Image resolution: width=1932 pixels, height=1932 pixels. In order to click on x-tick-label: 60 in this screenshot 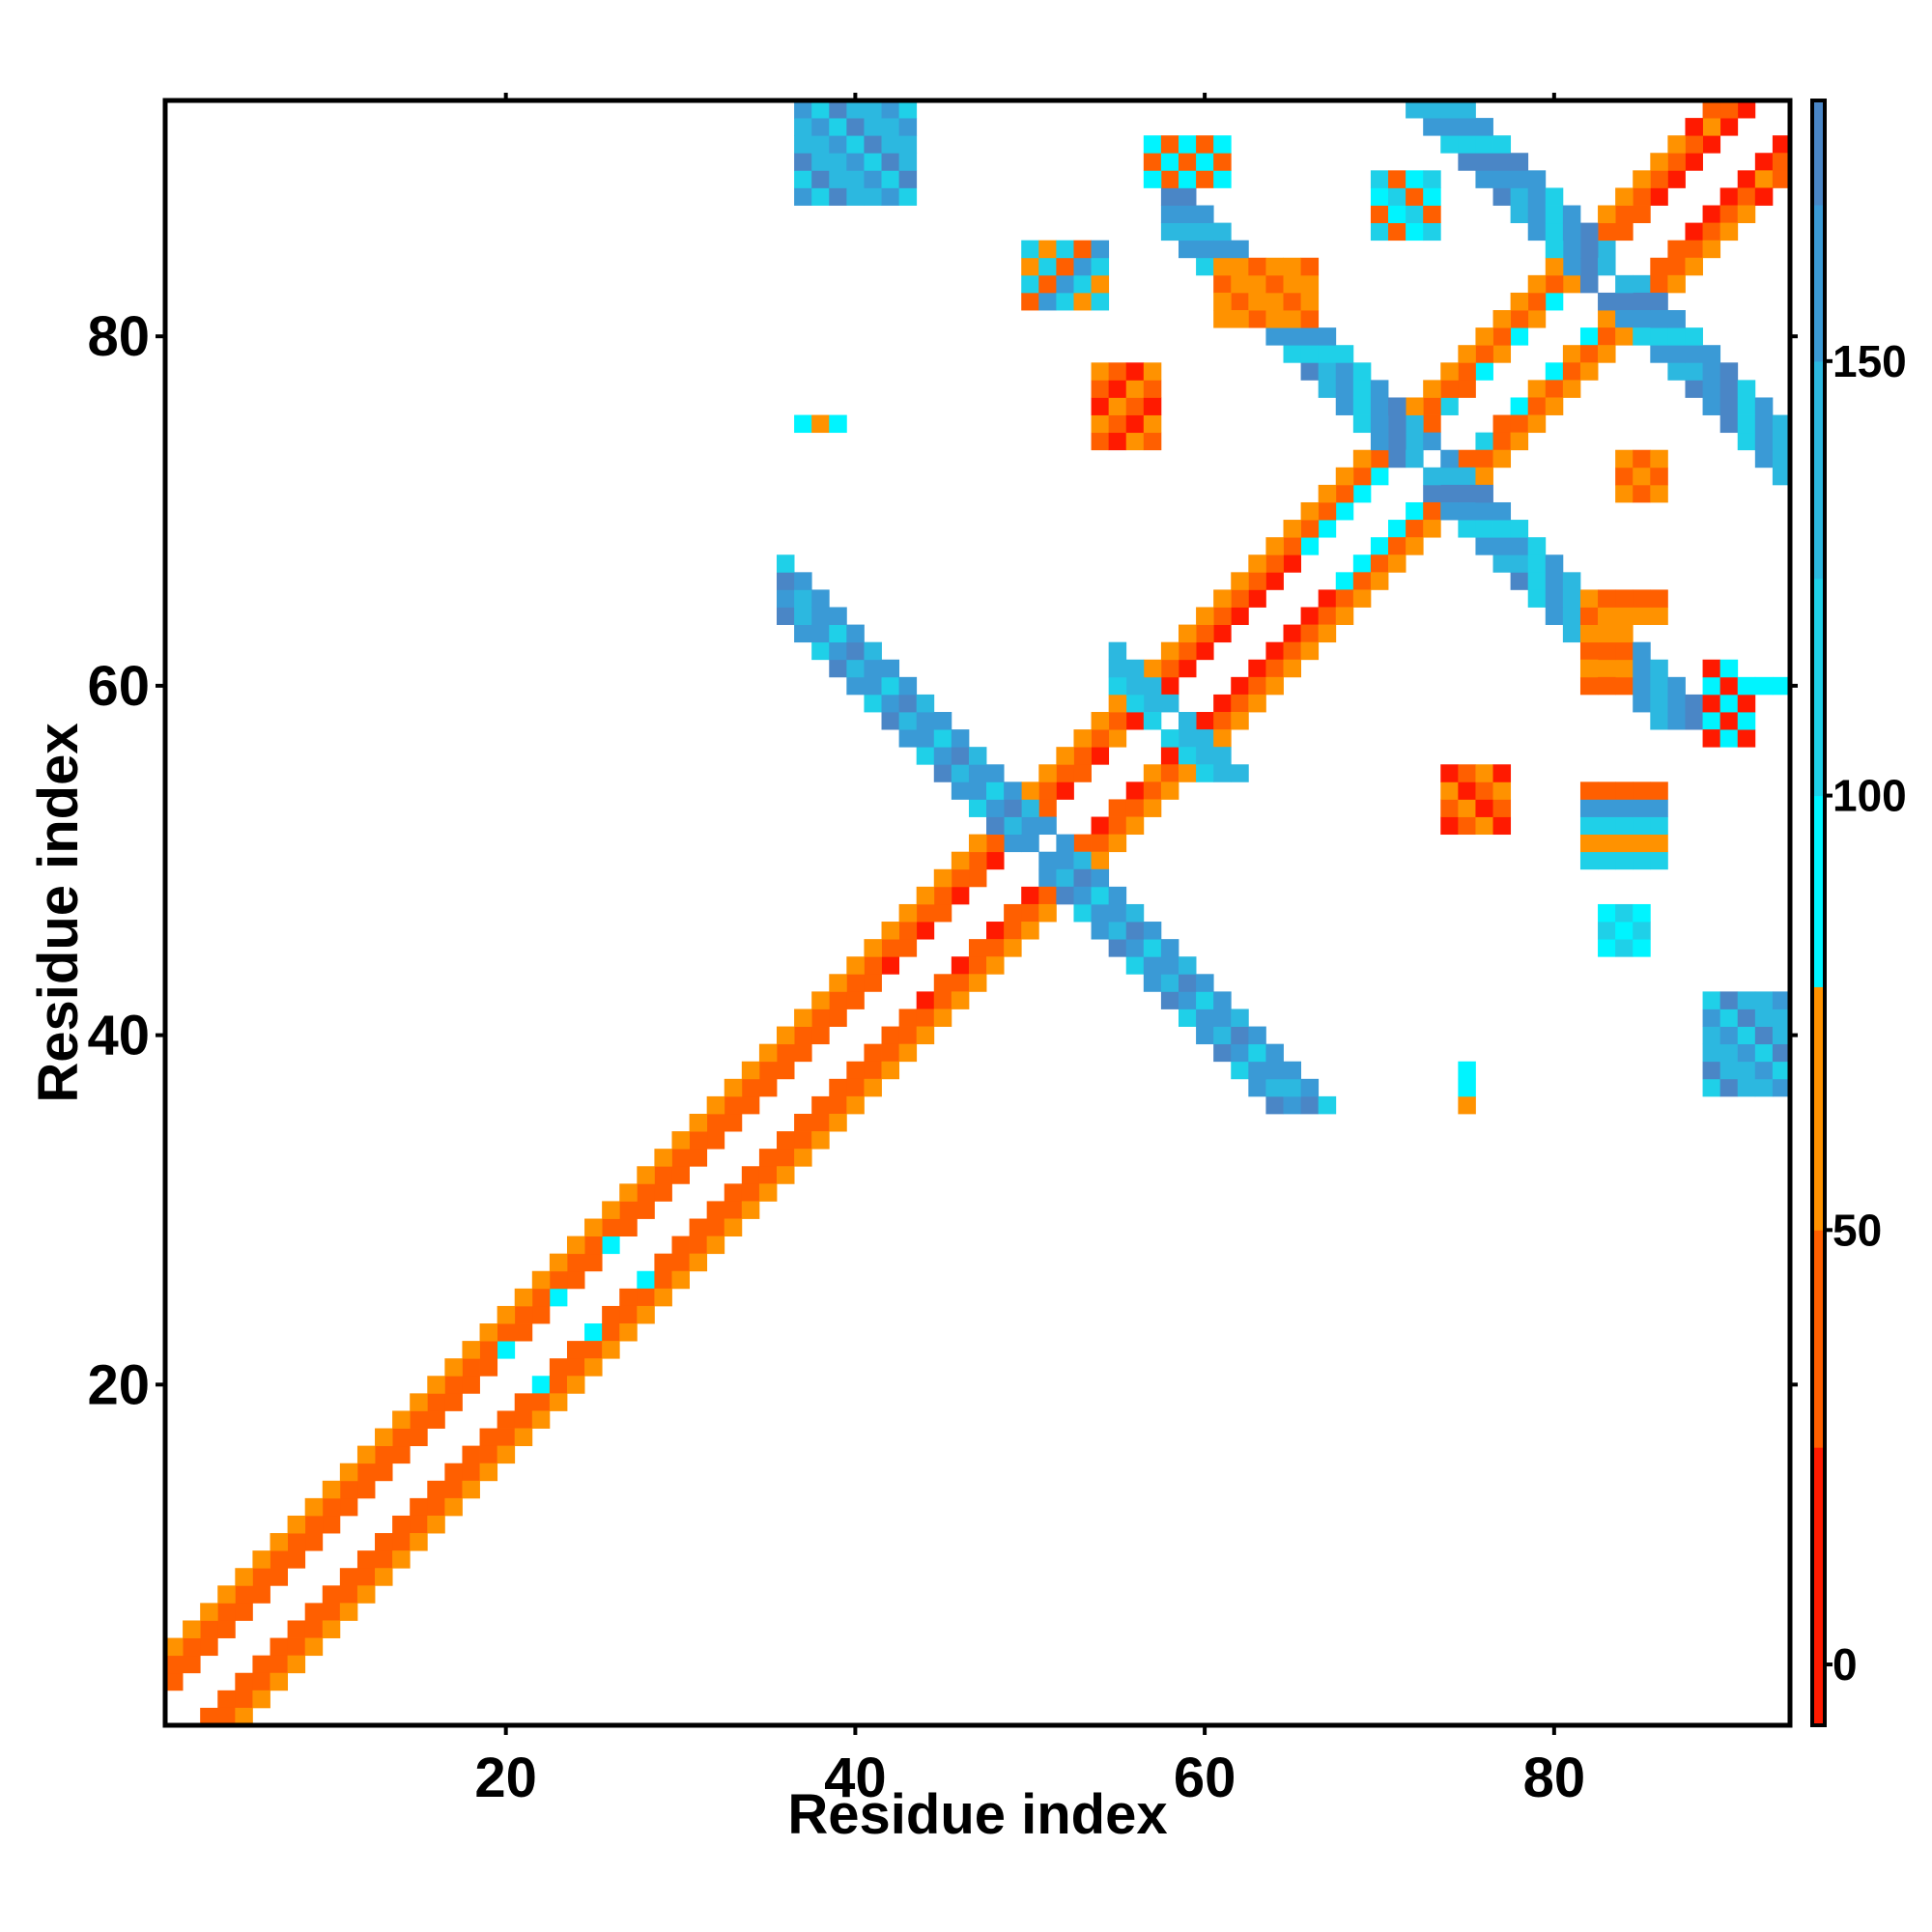, I will do `click(1205, 1778)`.